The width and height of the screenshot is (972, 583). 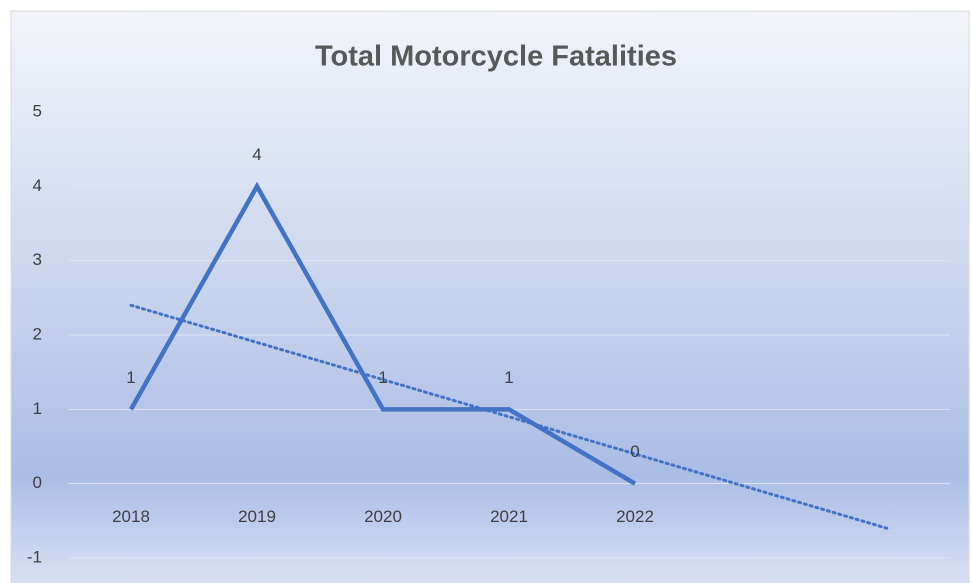 What do you see at coordinates (257, 516) in the screenshot?
I see `x-tick-label: 2019` at bounding box center [257, 516].